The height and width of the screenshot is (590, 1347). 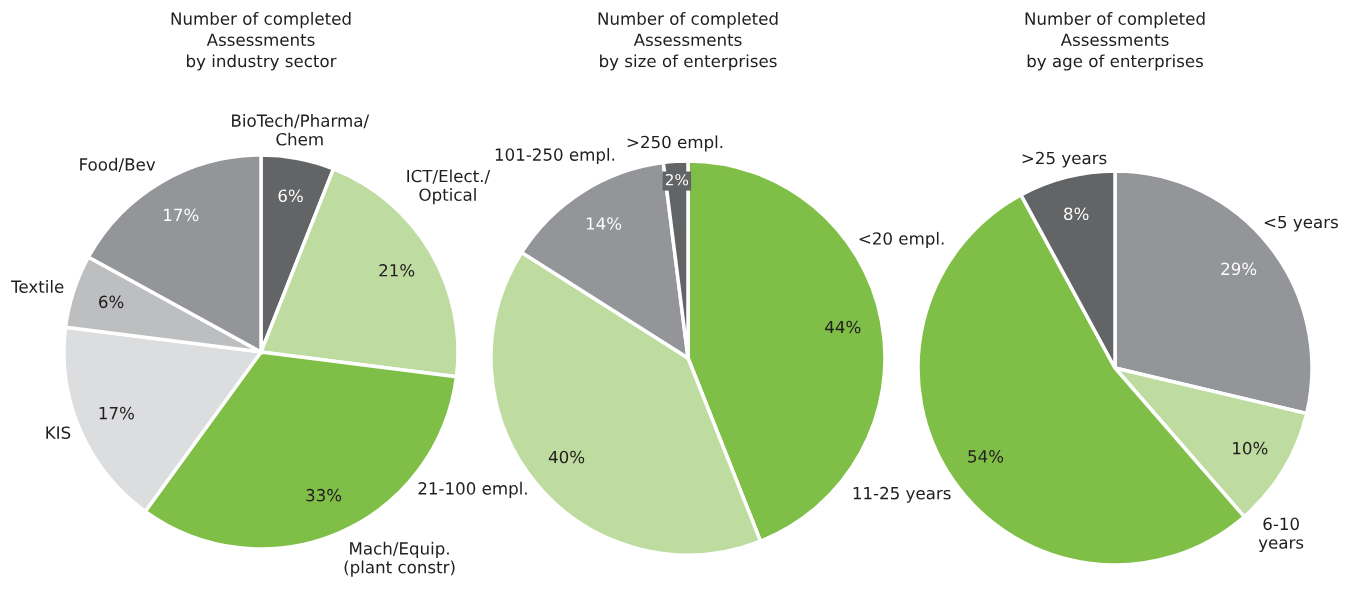 What do you see at coordinates (1281, 535) in the screenshot?
I see `slice-label: 6-10 years` at bounding box center [1281, 535].